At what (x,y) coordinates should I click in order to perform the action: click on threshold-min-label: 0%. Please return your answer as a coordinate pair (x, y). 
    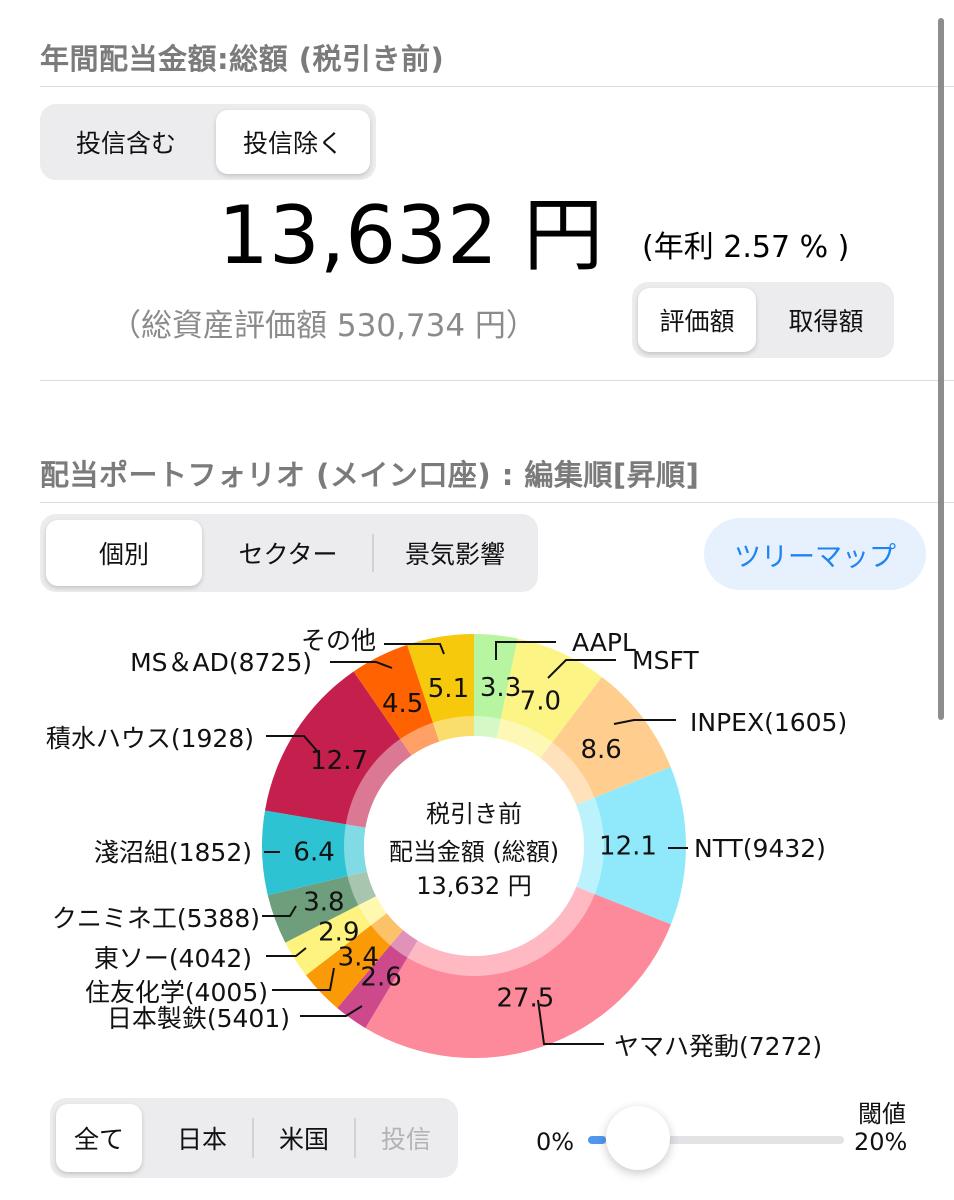
    Looking at the image, I should click on (555, 1142).